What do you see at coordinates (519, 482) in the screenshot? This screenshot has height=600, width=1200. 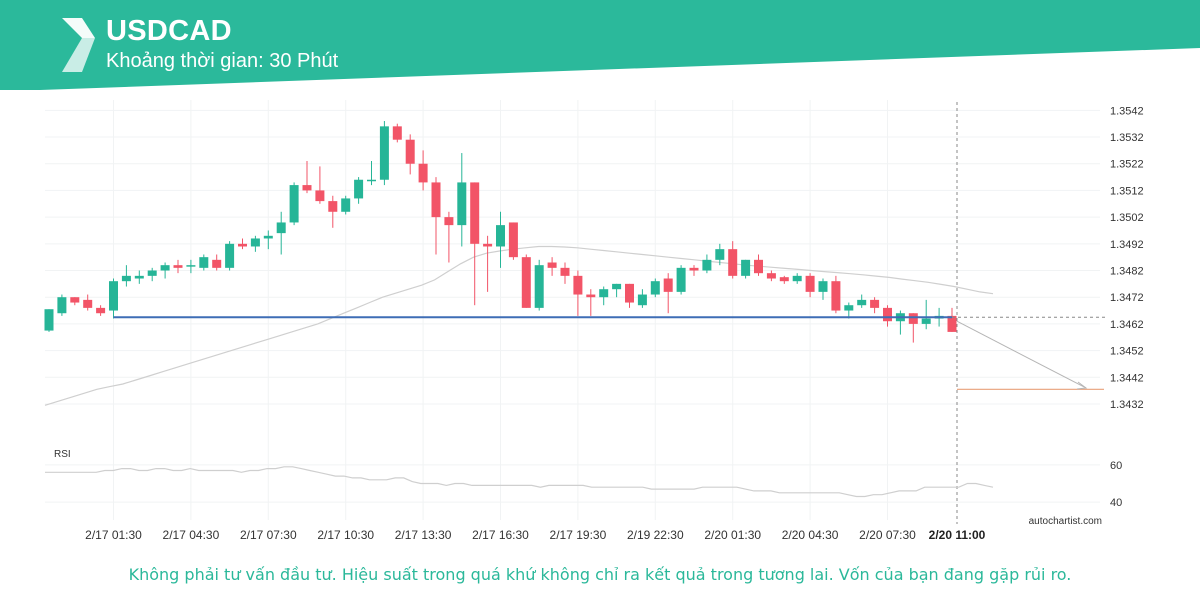 I see `rsi-line` at bounding box center [519, 482].